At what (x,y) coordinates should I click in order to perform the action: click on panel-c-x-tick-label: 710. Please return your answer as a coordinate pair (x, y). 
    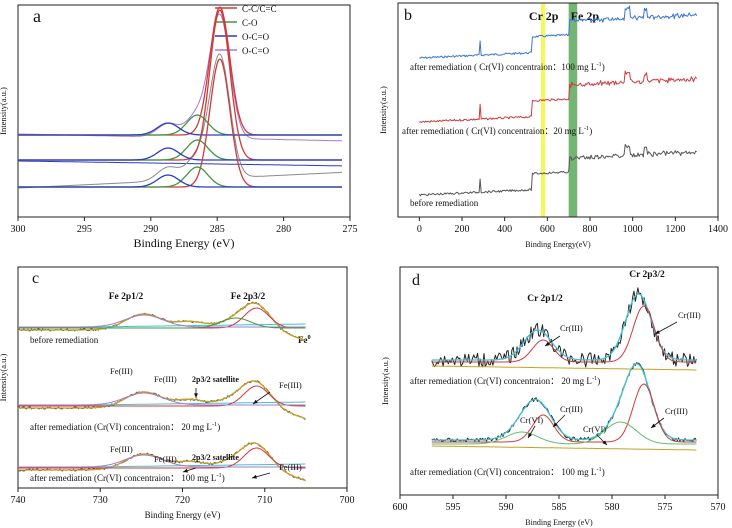
    Looking at the image, I should click on (264, 500).